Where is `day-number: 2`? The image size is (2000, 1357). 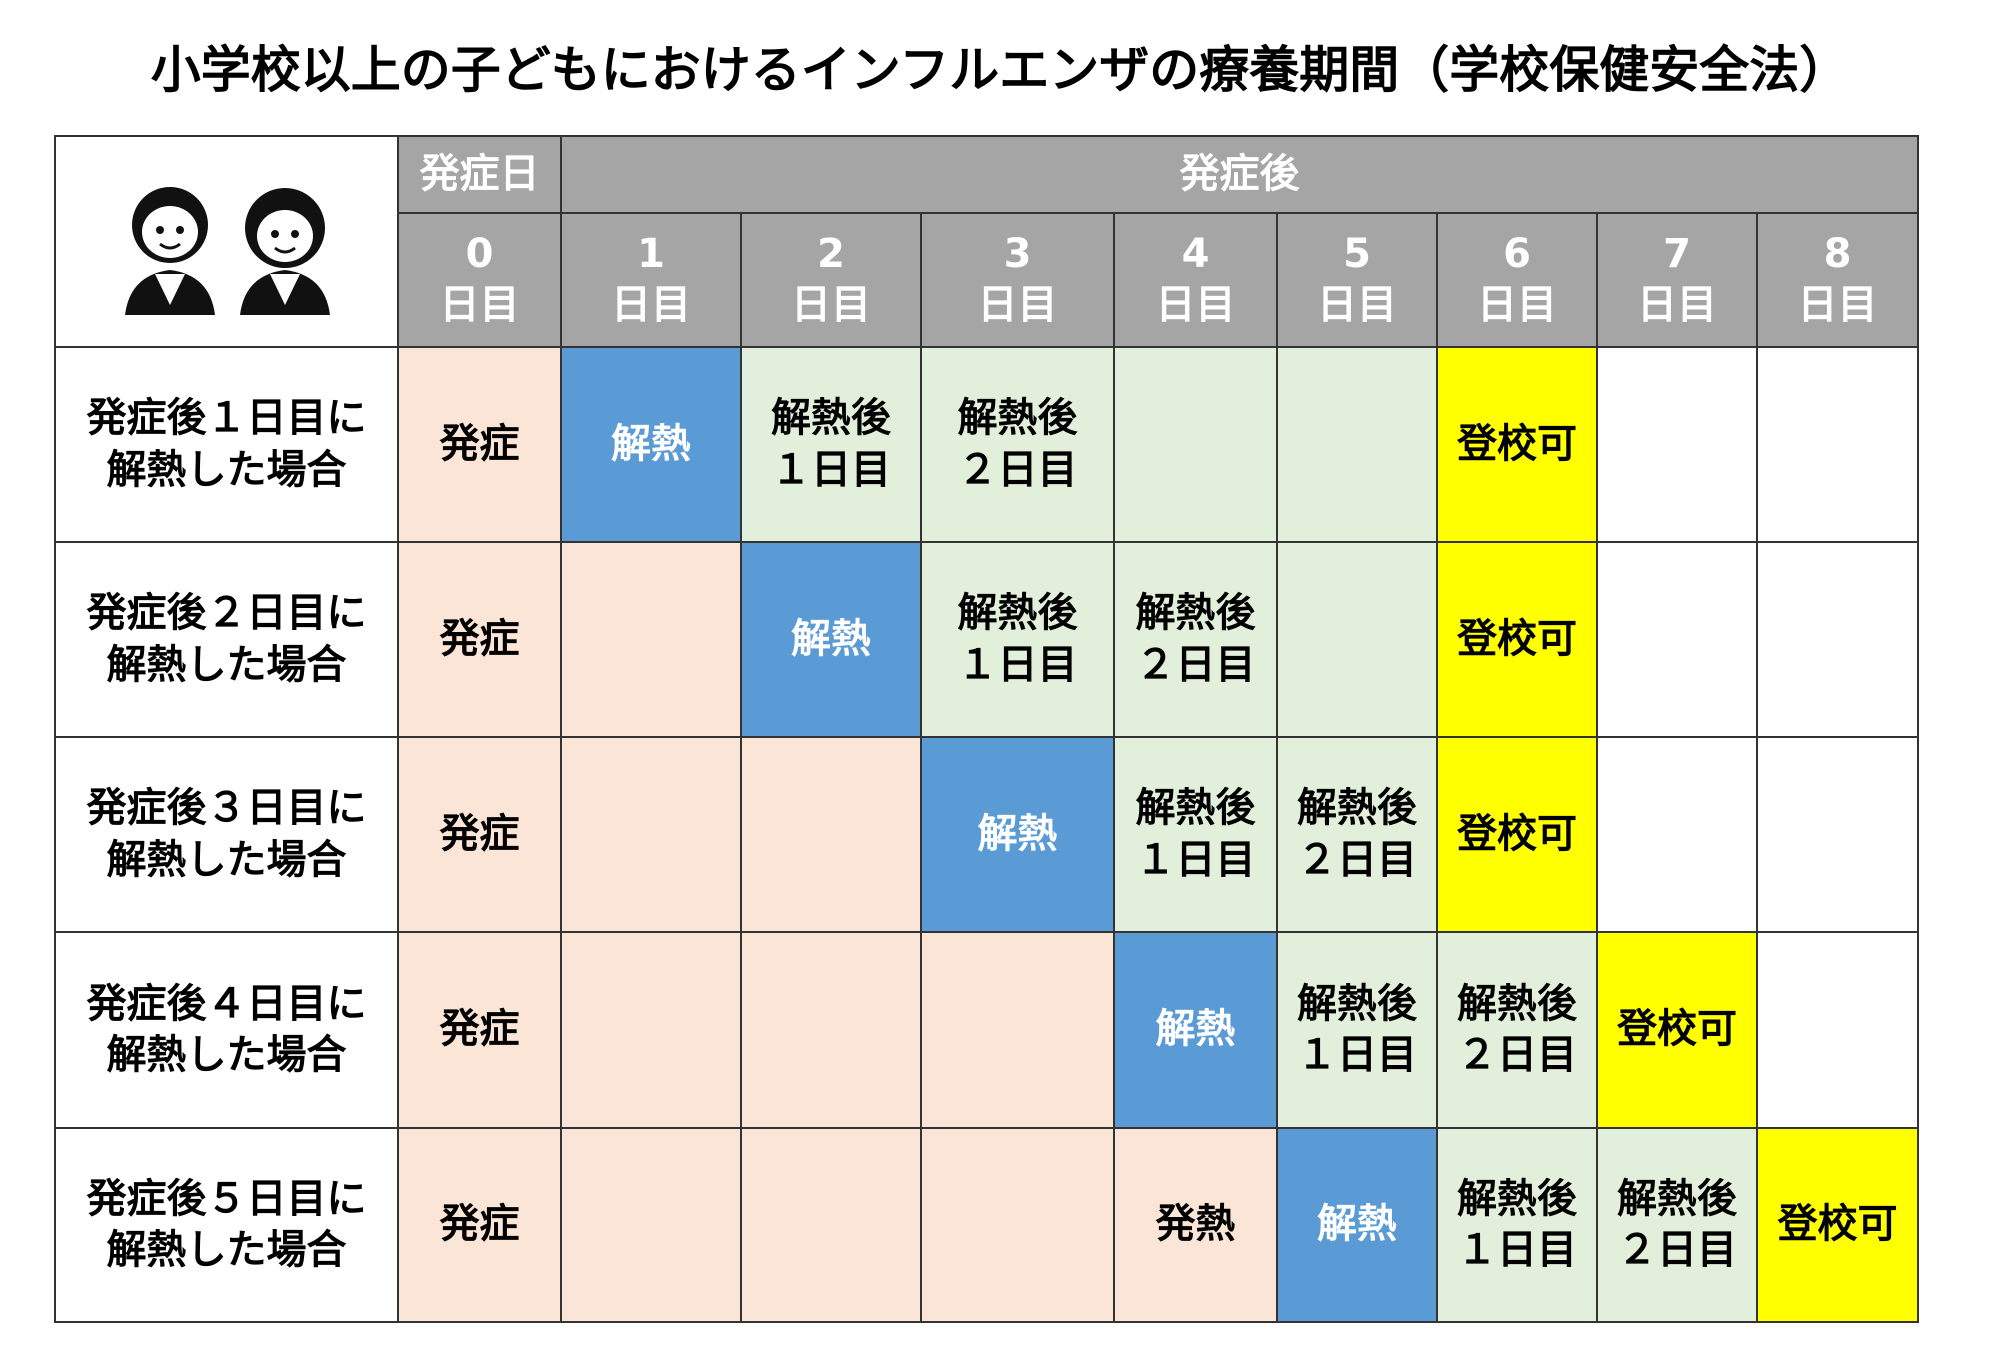
day-number: 2 is located at coordinates (831, 253).